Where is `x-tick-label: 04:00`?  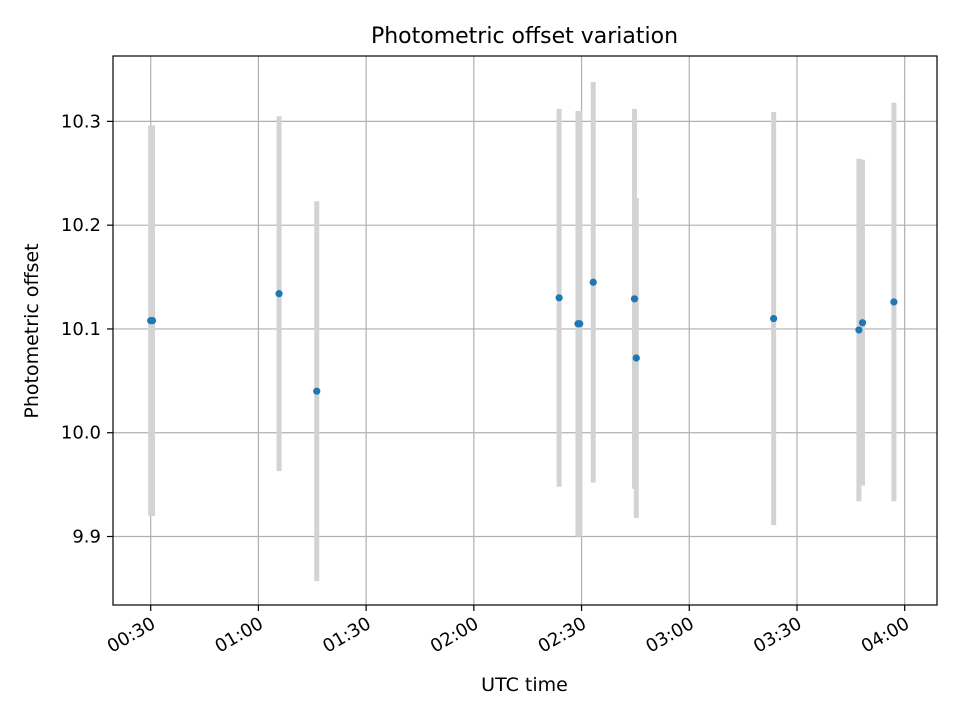 x-tick-label: 04:00 is located at coordinates (885, 635).